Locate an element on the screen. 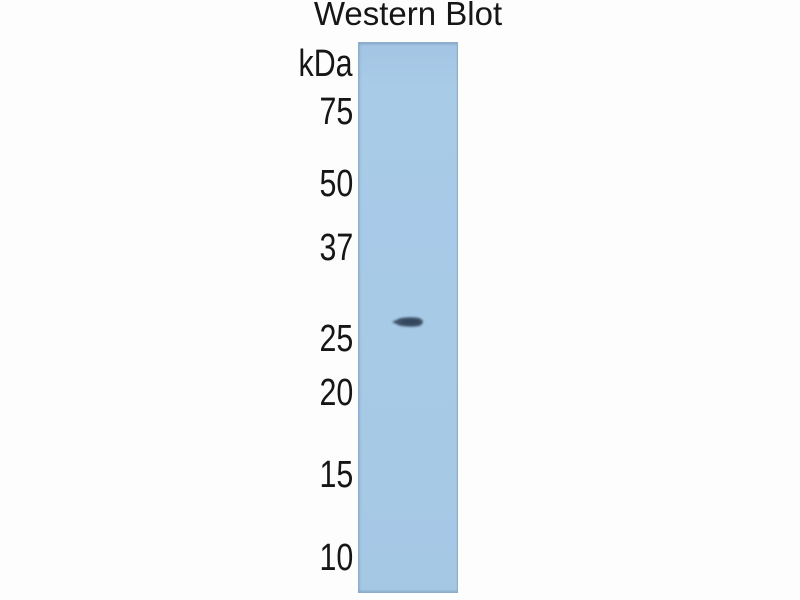  ladder-marker-25: 25 is located at coordinates (336, 339).